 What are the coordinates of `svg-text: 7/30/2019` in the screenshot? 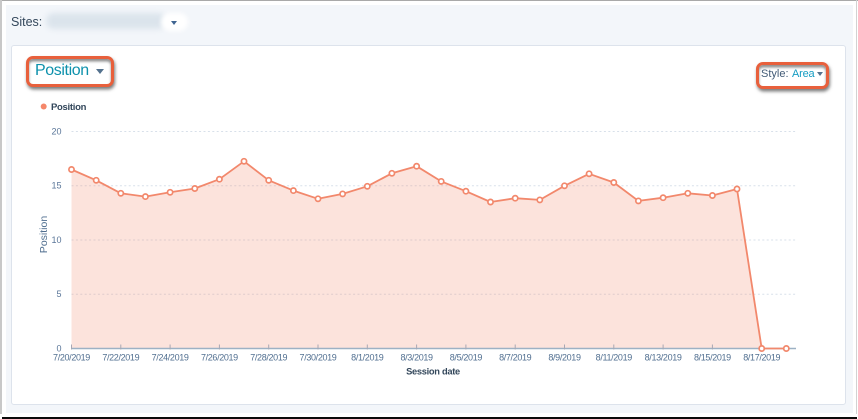 It's located at (318, 358).